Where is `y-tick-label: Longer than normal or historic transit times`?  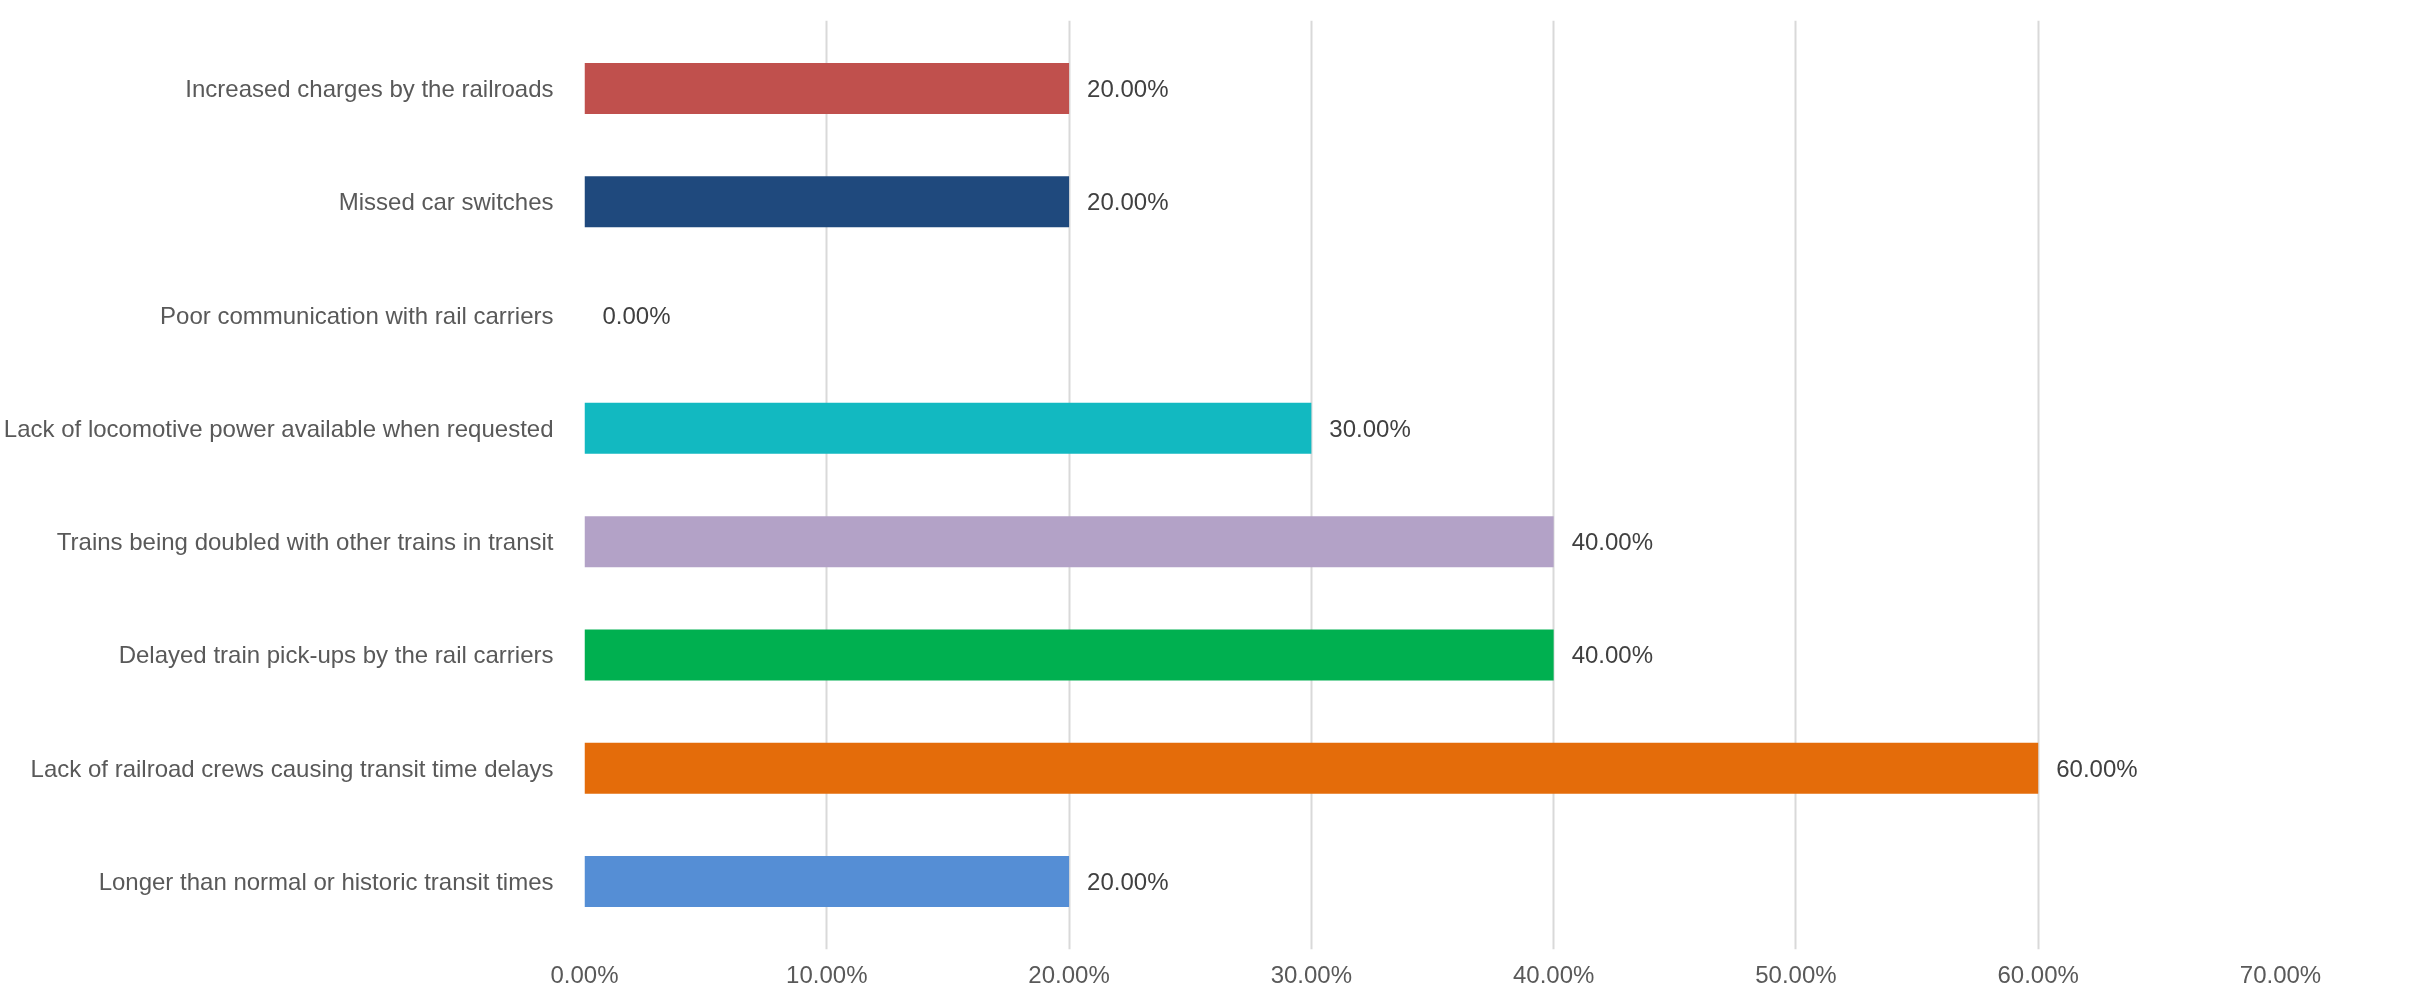
y-tick-label: Longer than normal or historic transit times is located at coordinates (326, 882).